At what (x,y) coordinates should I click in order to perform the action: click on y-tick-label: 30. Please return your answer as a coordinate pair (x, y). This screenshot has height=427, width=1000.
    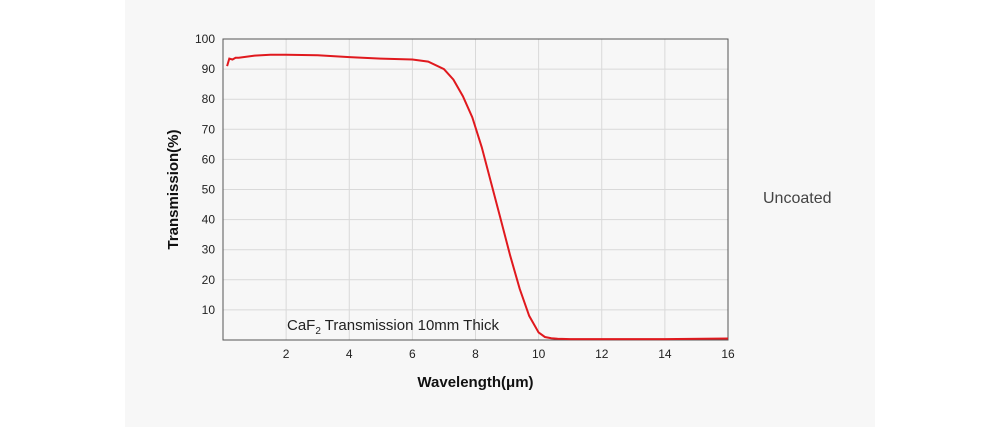
    Looking at the image, I should click on (209, 250).